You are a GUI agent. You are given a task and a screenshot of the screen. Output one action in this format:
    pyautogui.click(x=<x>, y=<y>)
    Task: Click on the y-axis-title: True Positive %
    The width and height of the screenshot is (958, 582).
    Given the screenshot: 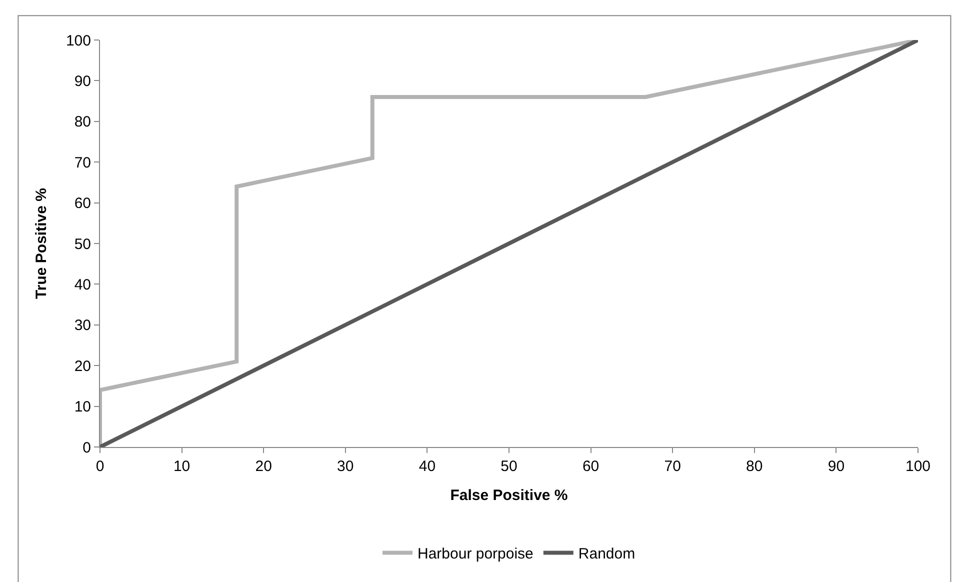 What is the action you would take?
    pyautogui.click(x=41, y=243)
    